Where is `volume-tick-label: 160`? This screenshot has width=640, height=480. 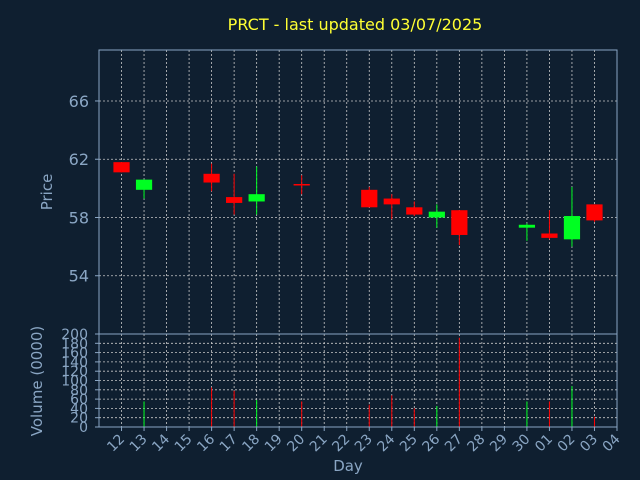
volume-tick-label: 160 is located at coordinates (74, 354).